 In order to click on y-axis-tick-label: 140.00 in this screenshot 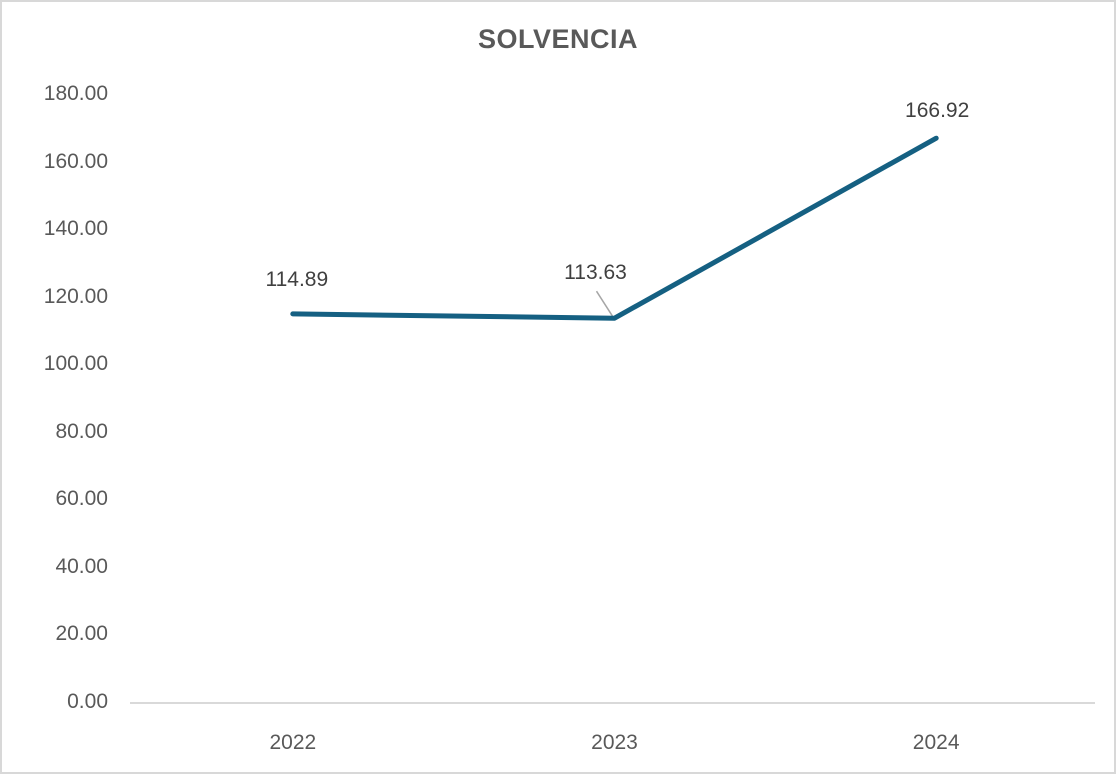, I will do `click(75, 229)`.